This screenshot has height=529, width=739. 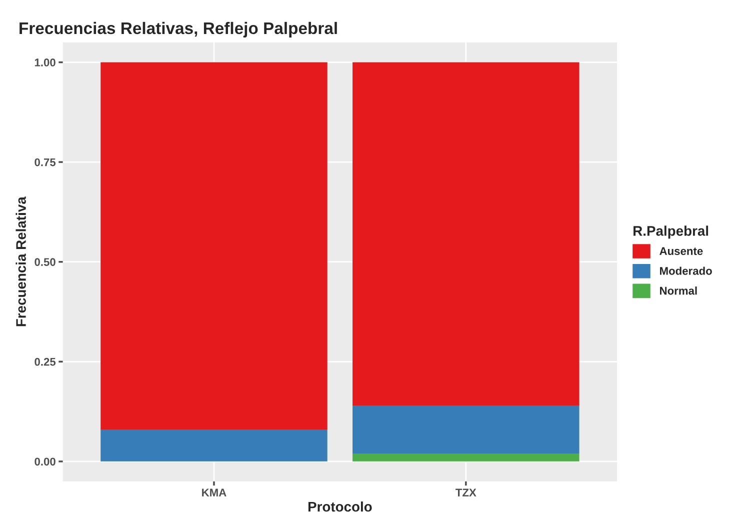 What do you see at coordinates (340, 506) in the screenshot?
I see `x-axis-title: Protocolo` at bounding box center [340, 506].